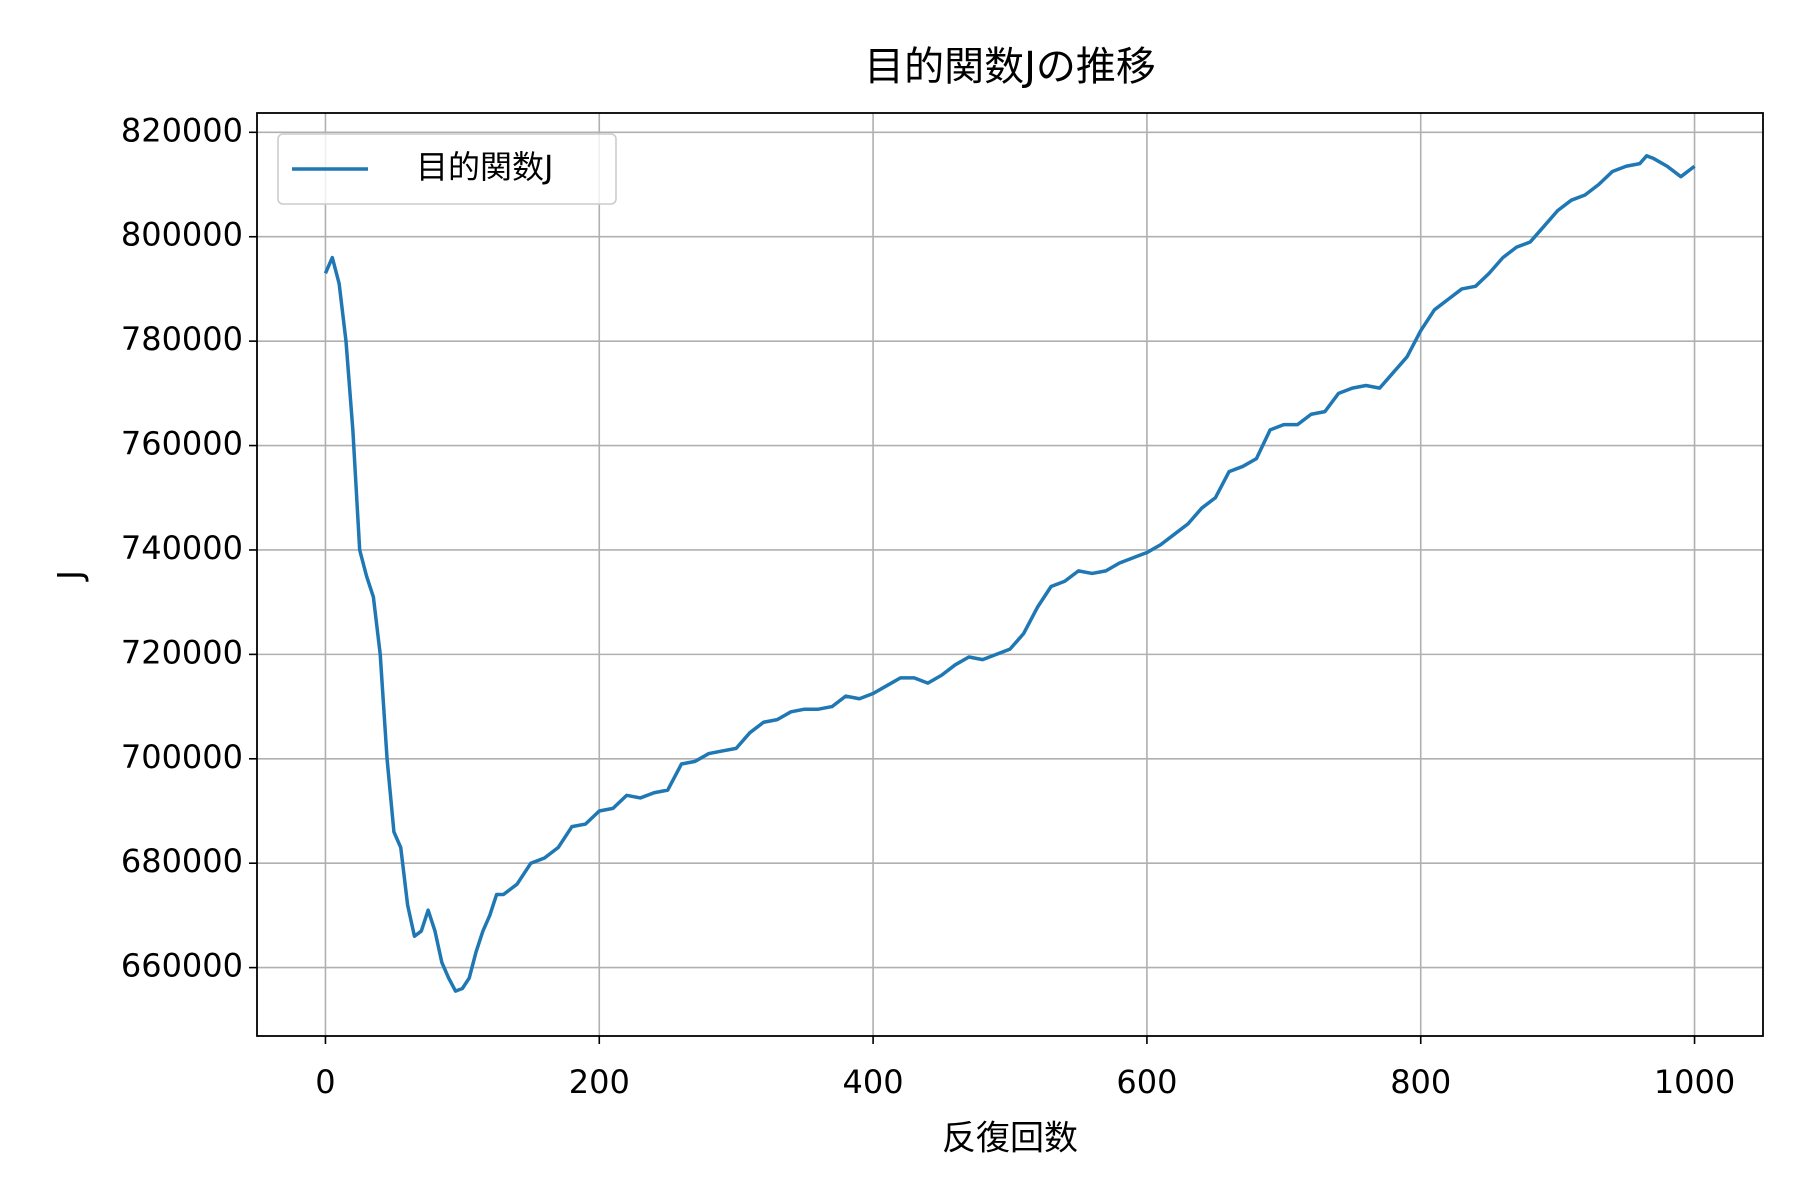  What do you see at coordinates (325, 1082) in the screenshot?
I see `x-tick-label: 0` at bounding box center [325, 1082].